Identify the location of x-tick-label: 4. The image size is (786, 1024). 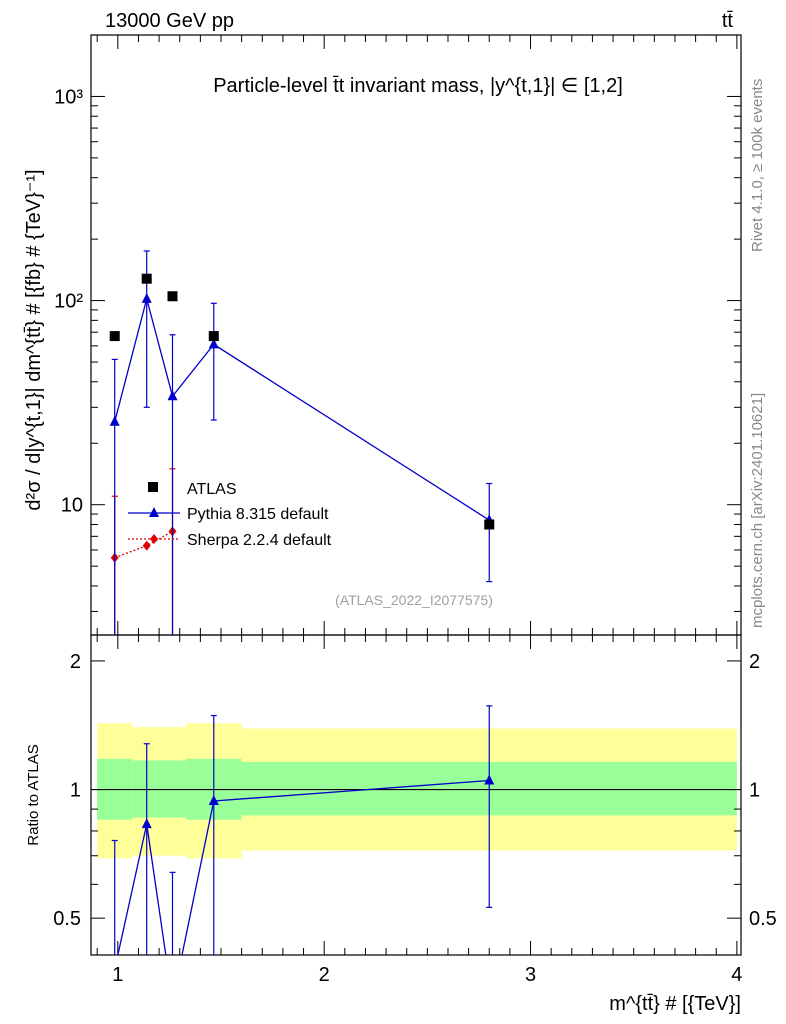
(736, 975).